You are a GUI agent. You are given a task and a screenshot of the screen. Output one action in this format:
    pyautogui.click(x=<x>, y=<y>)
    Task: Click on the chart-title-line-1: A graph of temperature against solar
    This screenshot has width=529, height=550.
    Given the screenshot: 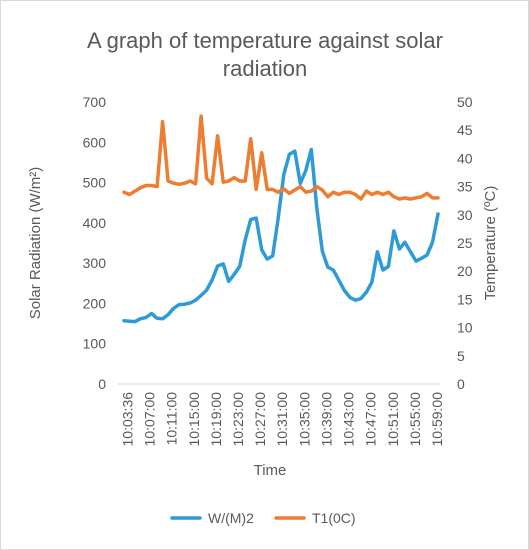 What is the action you would take?
    pyautogui.click(x=265, y=40)
    